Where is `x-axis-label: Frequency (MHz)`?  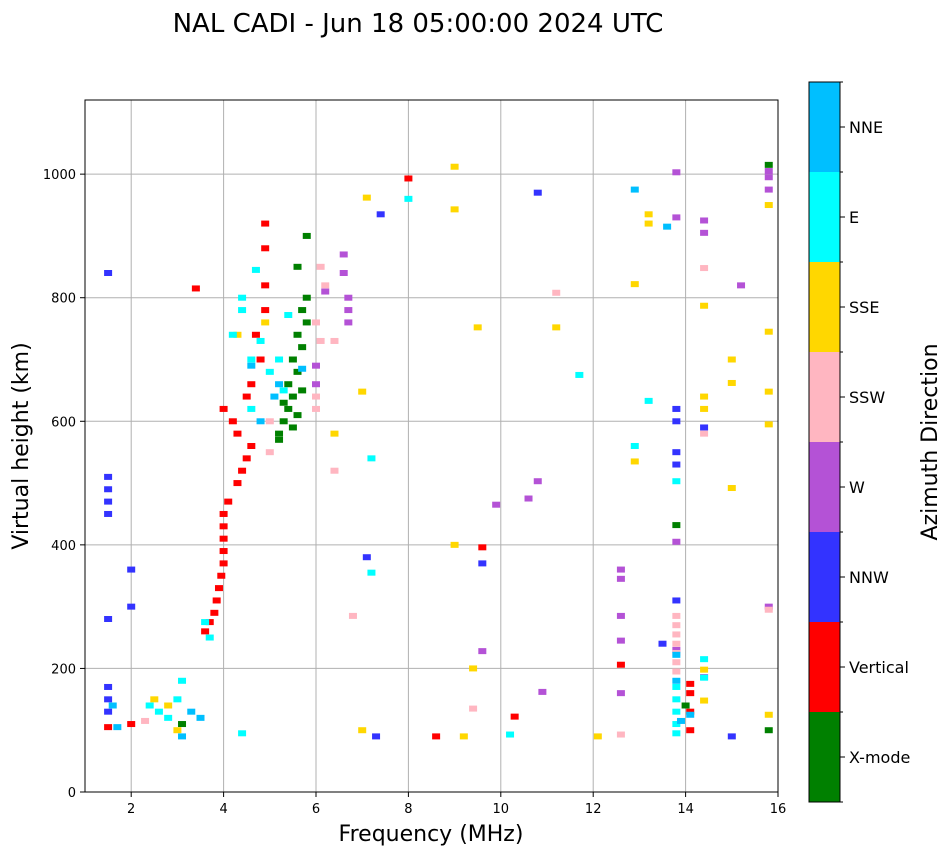 x-axis-label: Frequency (MHz) is located at coordinates (431, 834).